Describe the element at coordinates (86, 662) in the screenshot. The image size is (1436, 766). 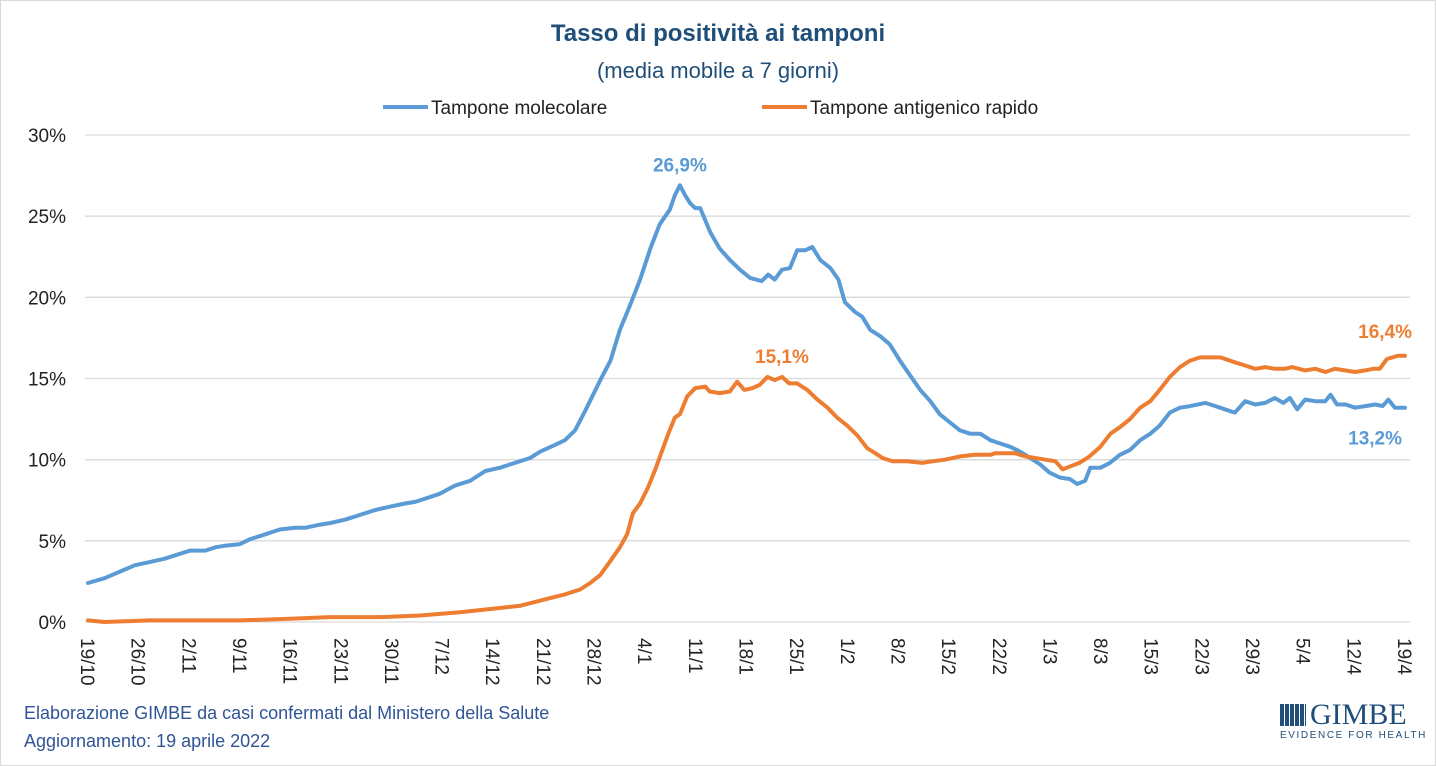
I see `x-tick-label: 19/10` at that location.